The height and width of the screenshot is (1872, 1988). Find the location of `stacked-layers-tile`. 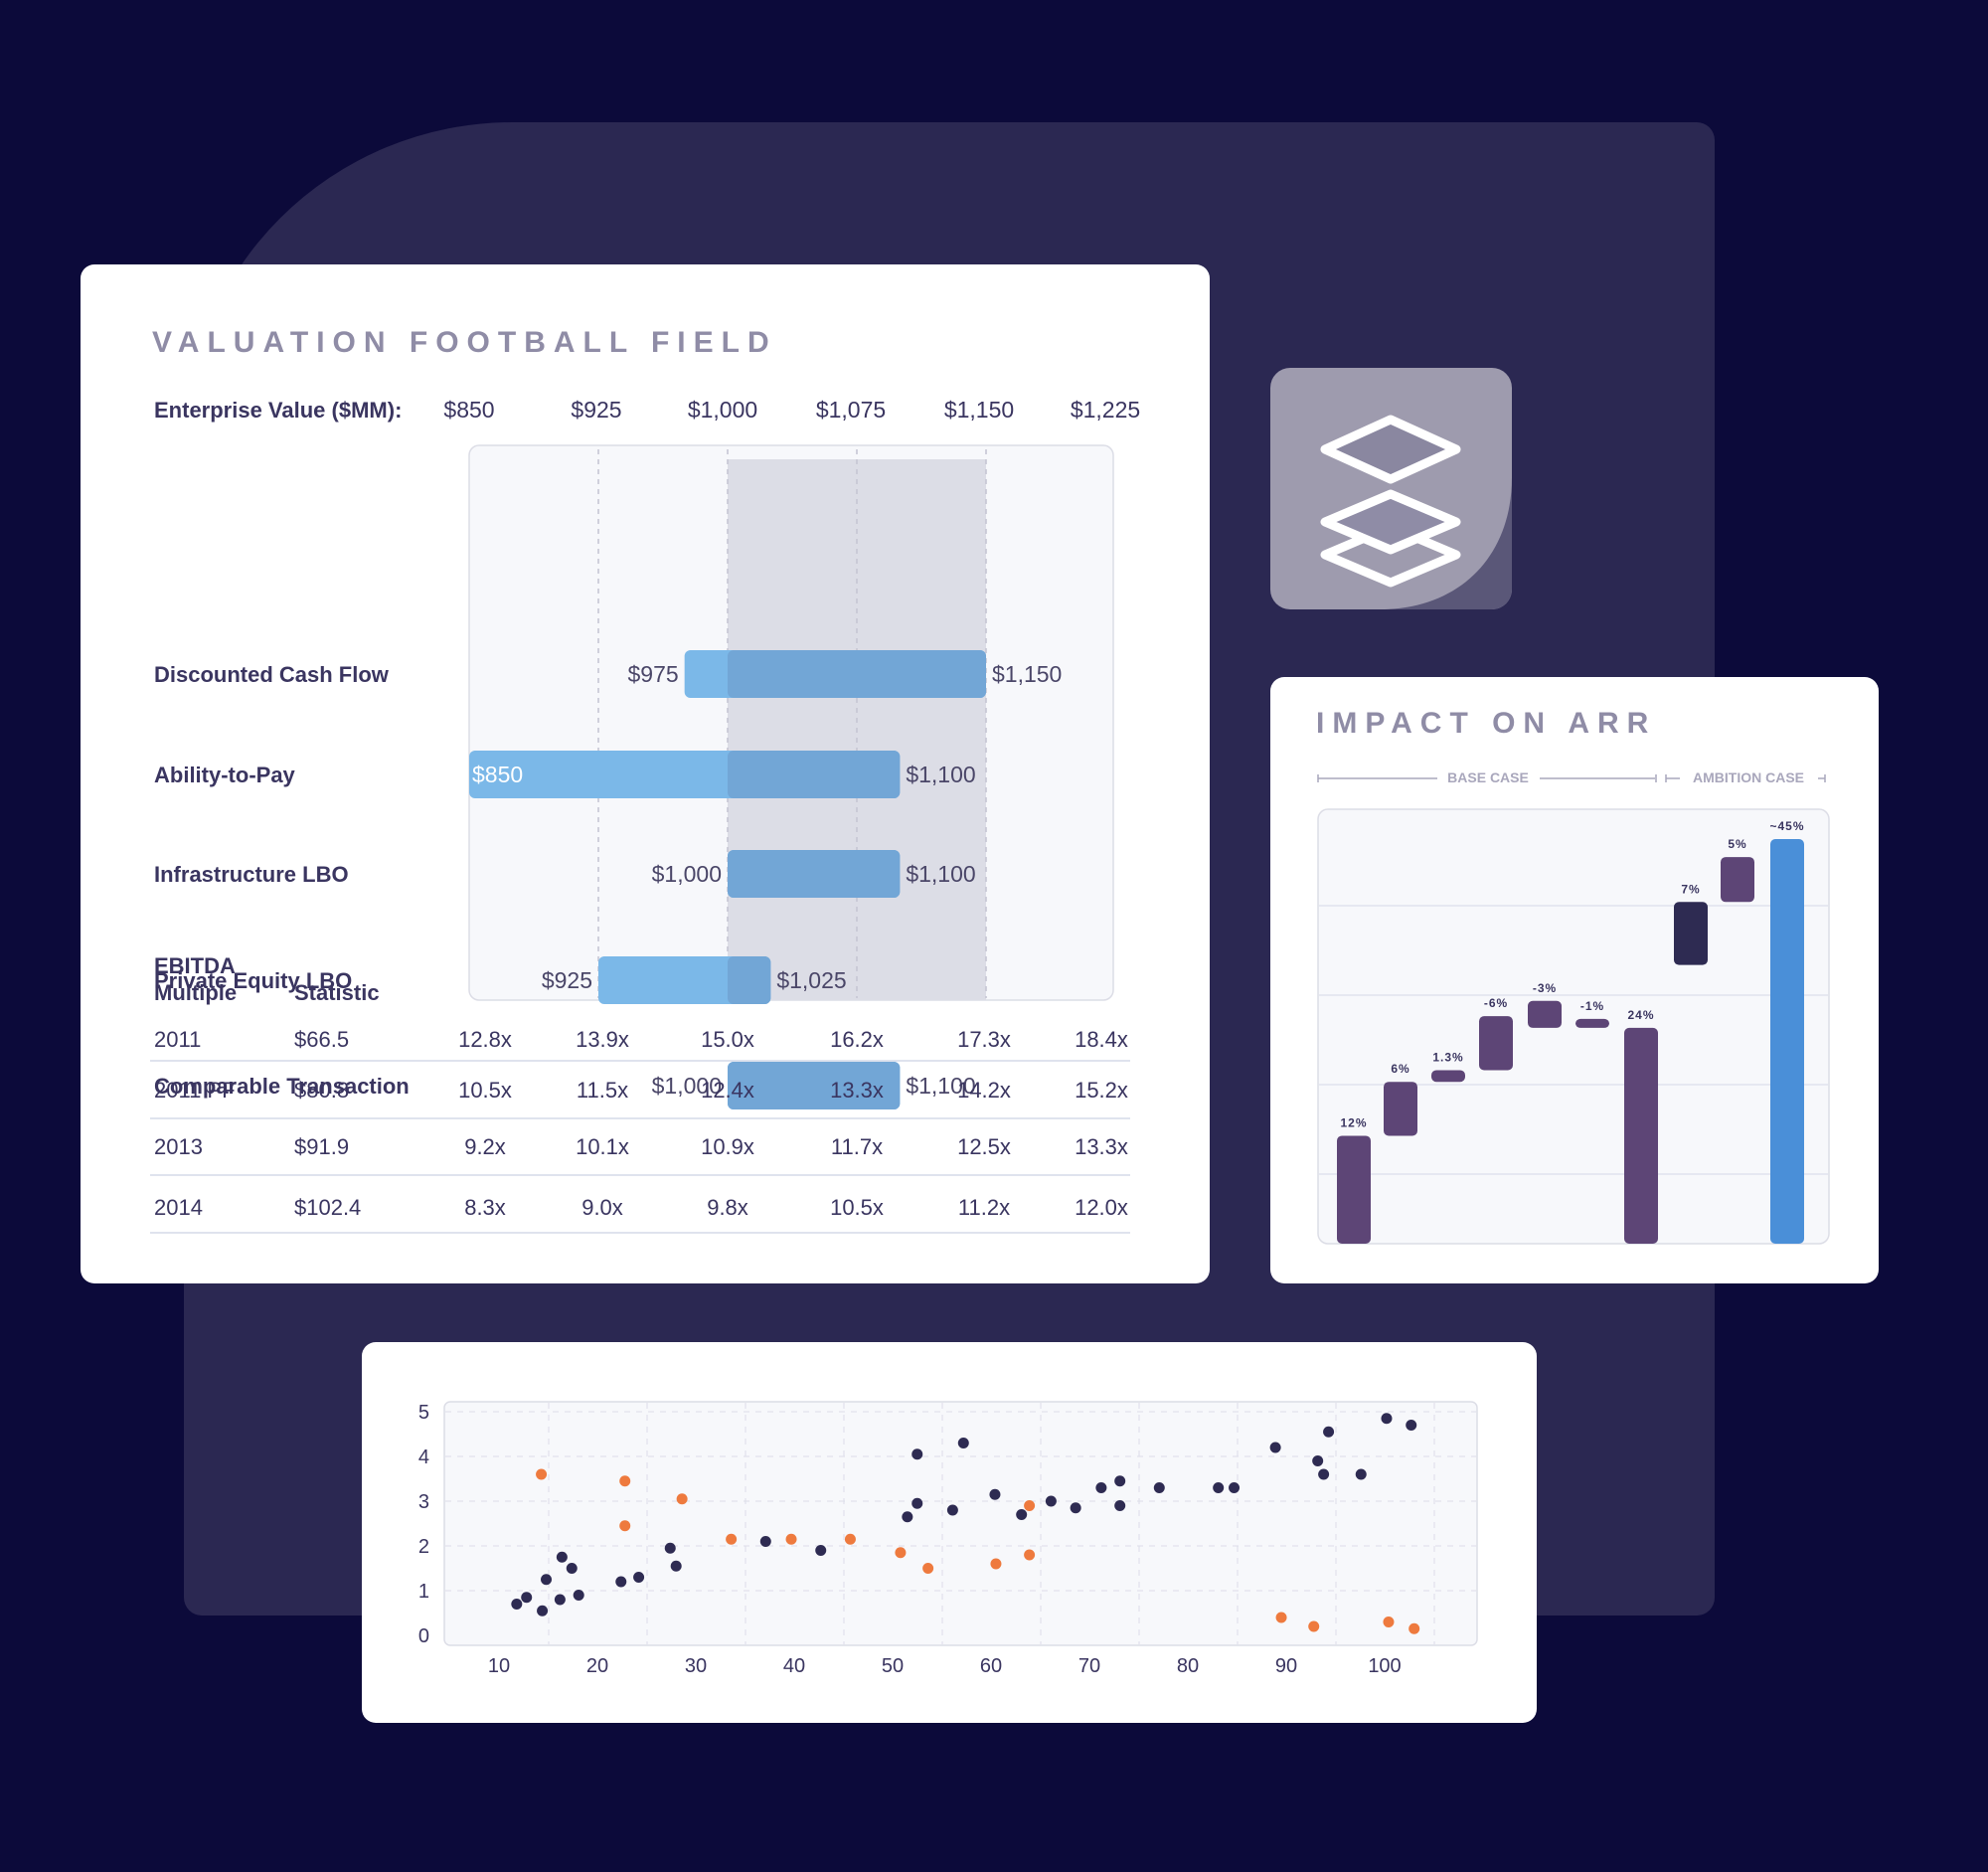

stacked-layers-tile is located at coordinates (1391, 488).